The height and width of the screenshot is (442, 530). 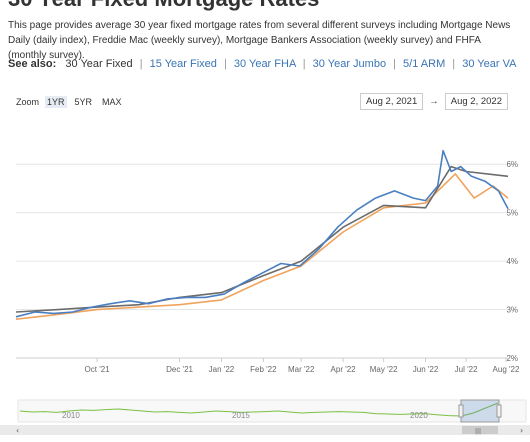 I want to click on see-also-30-year-fha-link: 30 Year FHA, so click(x=264, y=64).